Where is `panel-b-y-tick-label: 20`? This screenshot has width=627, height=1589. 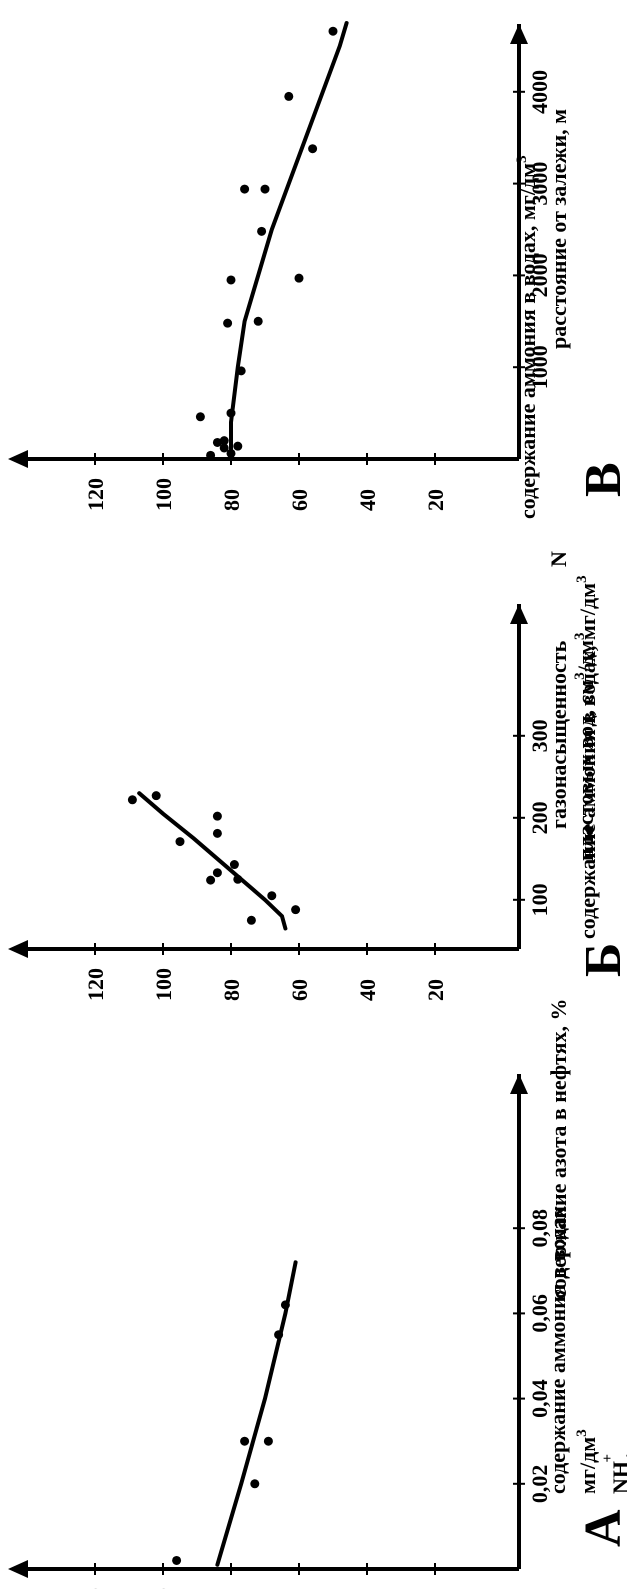
panel-b-y-tick-label: 20 is located at coordinates (435, 990).